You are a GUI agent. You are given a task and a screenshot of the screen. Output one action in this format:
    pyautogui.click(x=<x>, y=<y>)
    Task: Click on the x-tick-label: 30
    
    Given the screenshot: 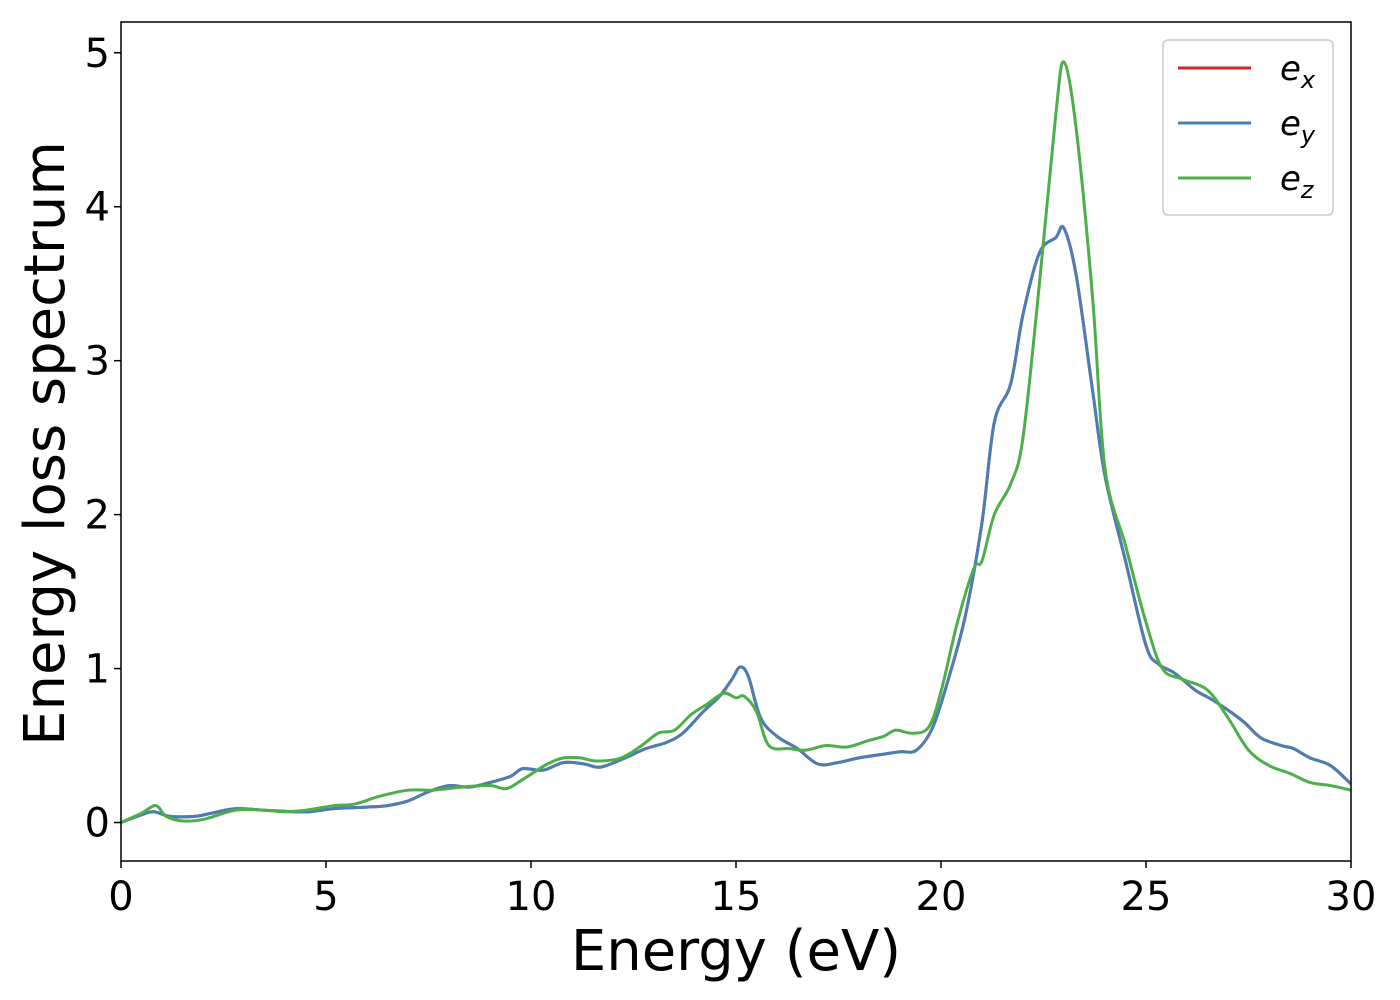 What is the action you would take?
    pyautogui.click(x=1351, y=897)
    